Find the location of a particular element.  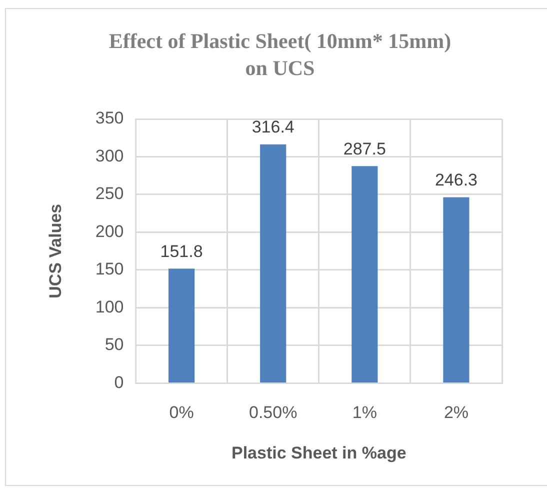

data-label: 151.8 is located at coordinates (181, 251).